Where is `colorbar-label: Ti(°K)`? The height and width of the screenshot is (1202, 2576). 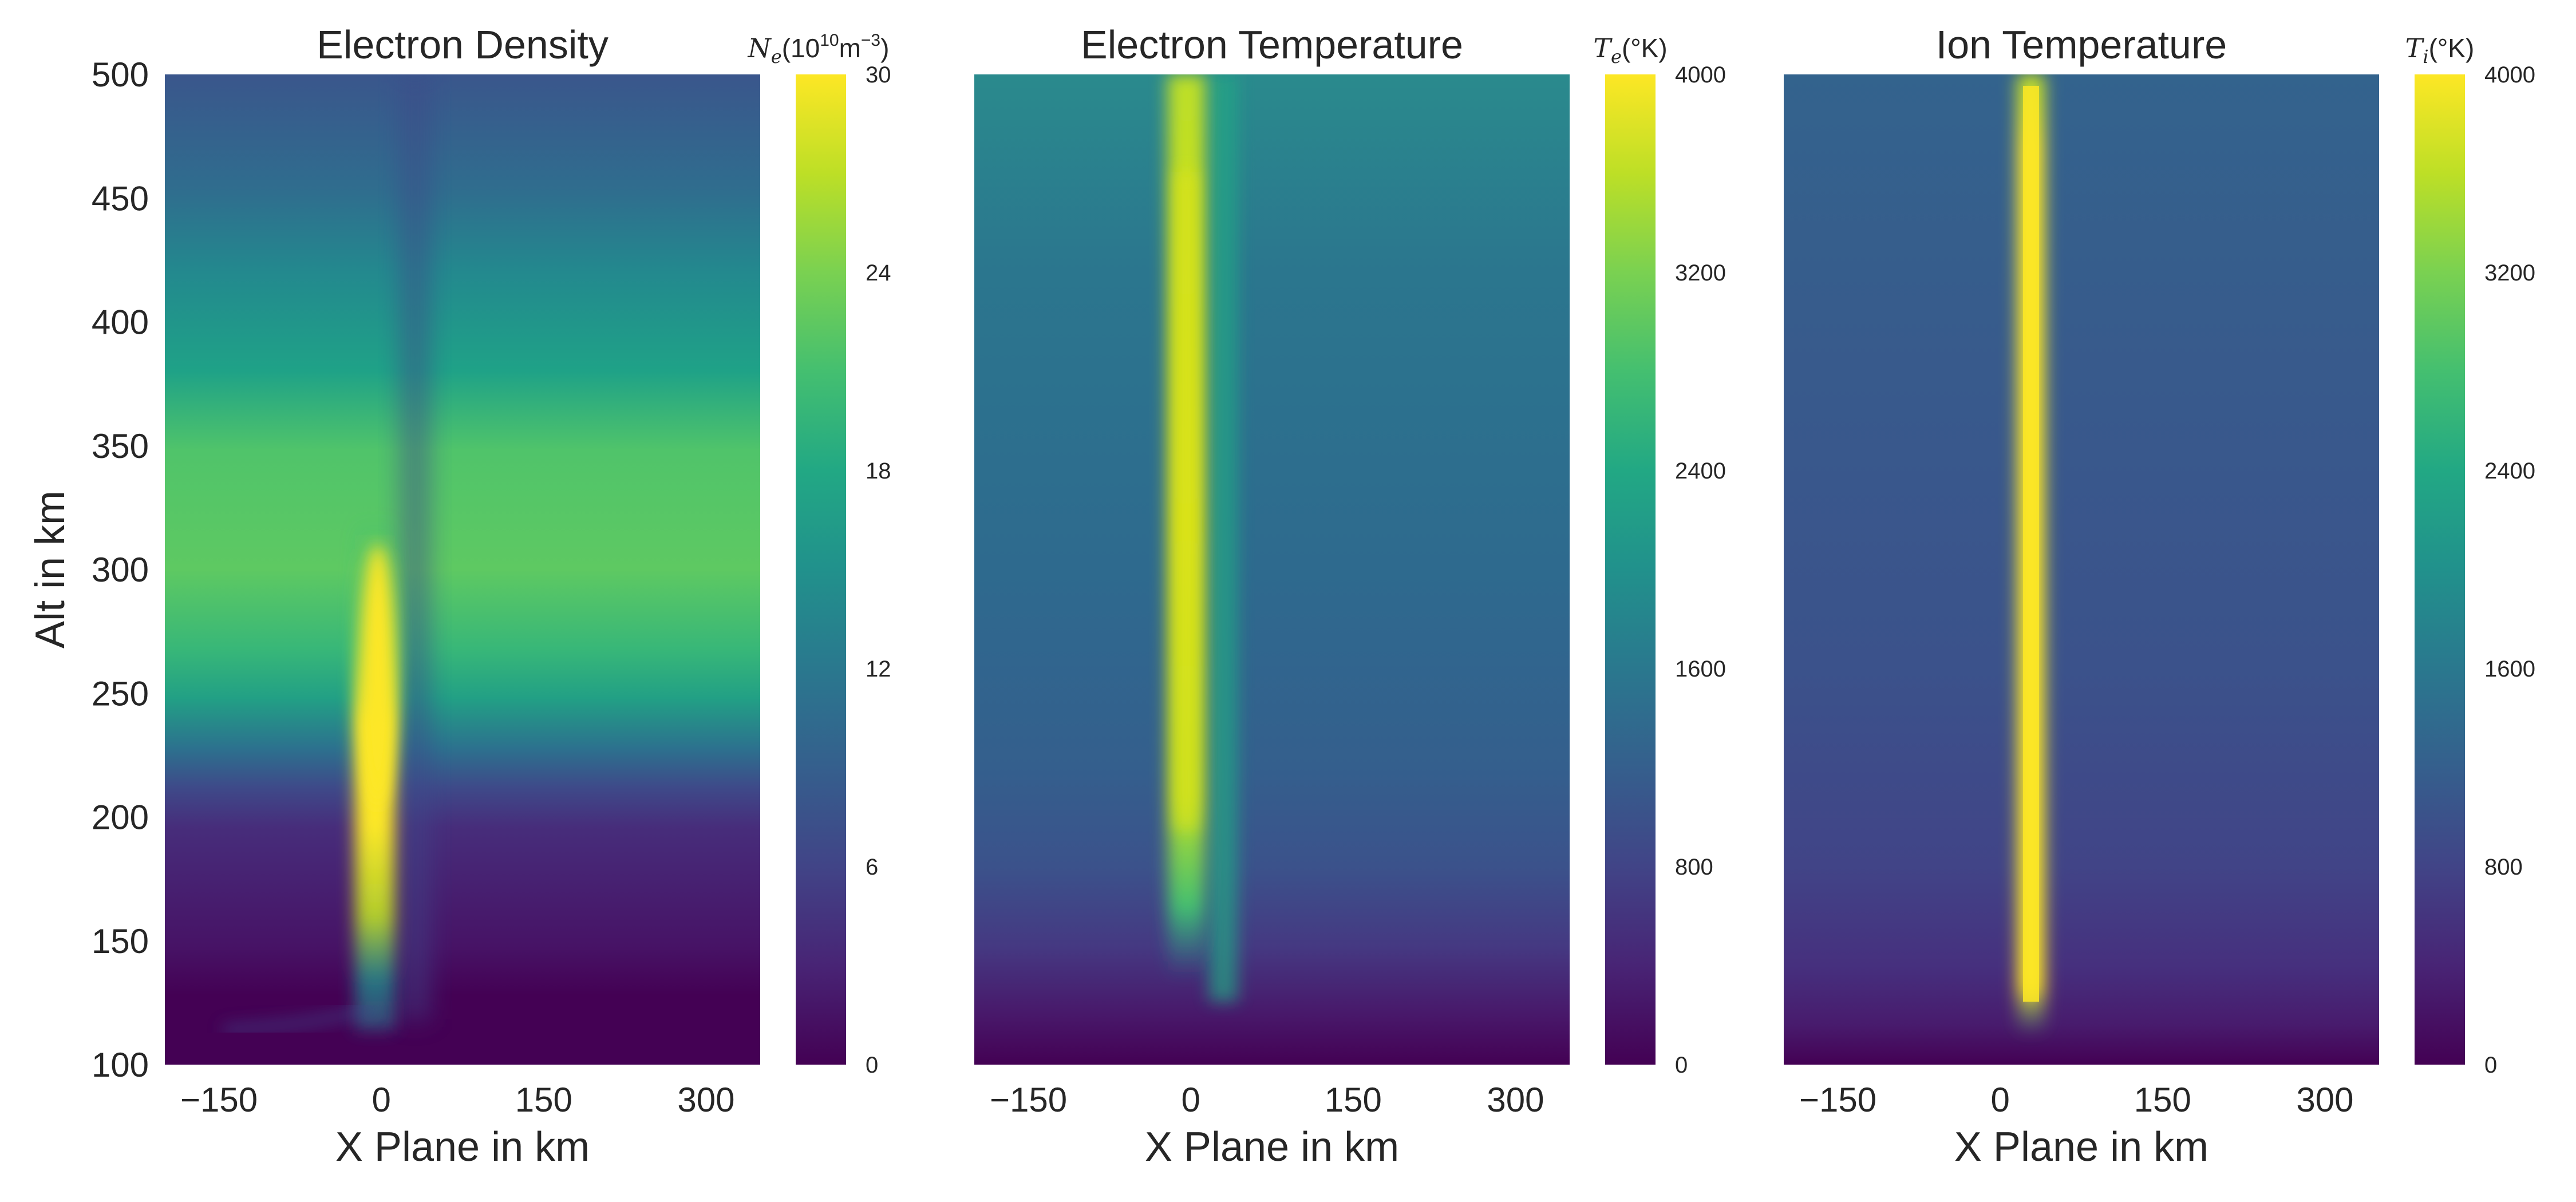 colorbar-label: Ti(°K) is located at coordinates (2440, 51).